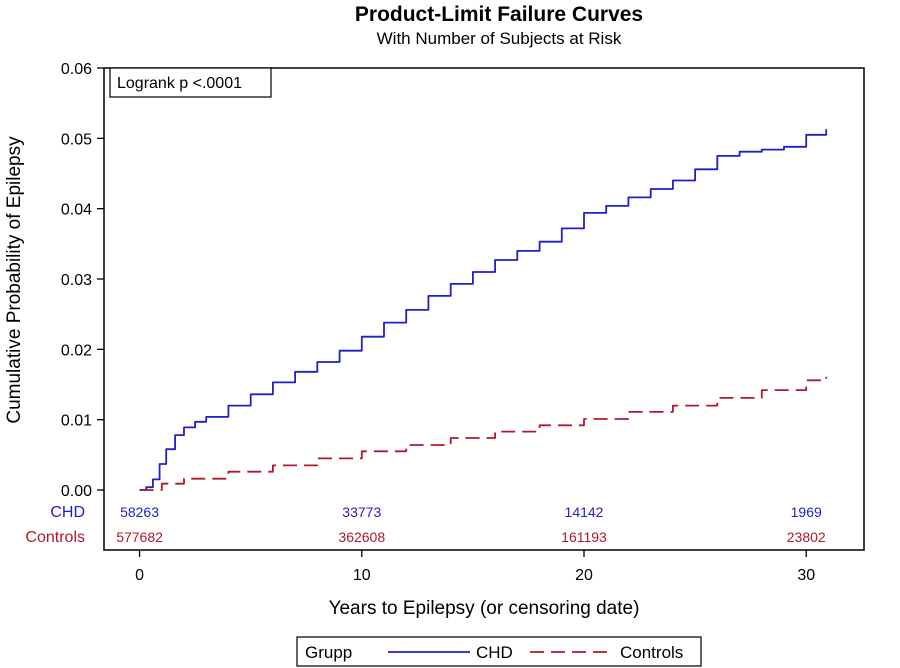  What do you see at coordinates (179, 83) in the screenshot?
I see `annotation-text: Logrank p <.0001` at bounding box center [179, 83].